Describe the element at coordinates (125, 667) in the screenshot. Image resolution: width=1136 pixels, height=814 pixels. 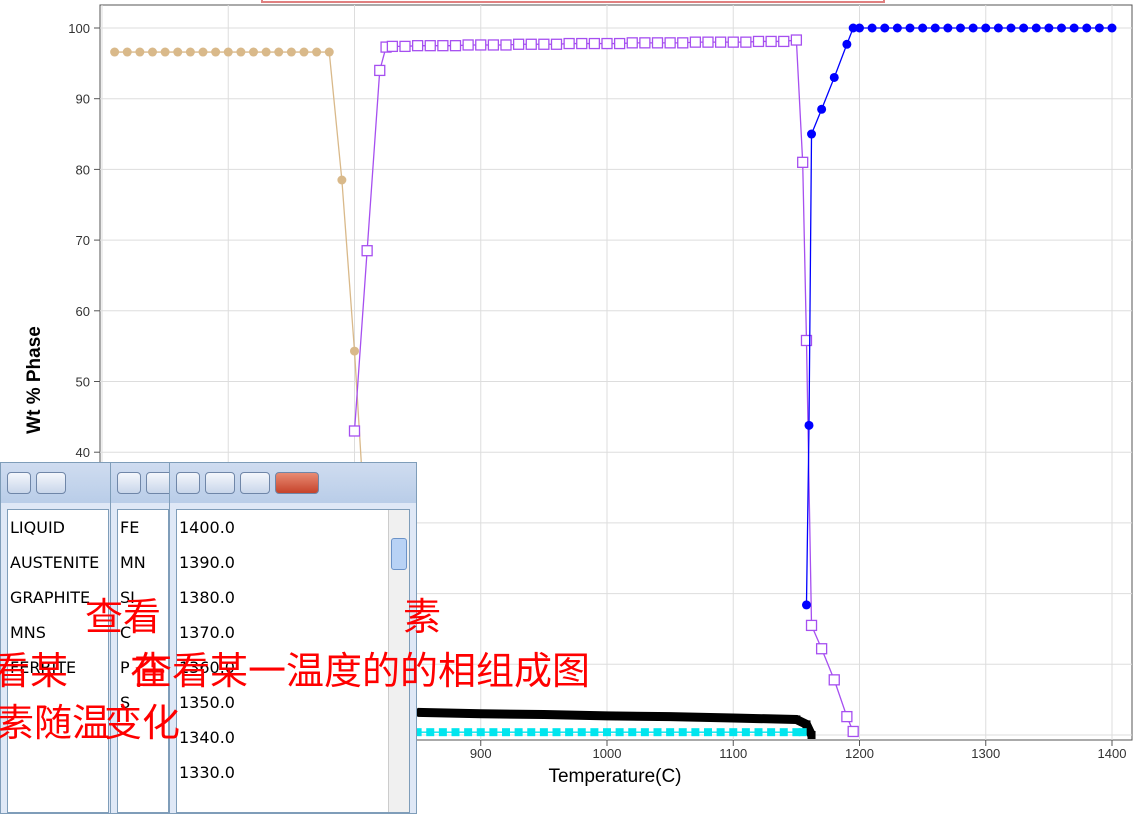
I see `list-item: P` at that location.